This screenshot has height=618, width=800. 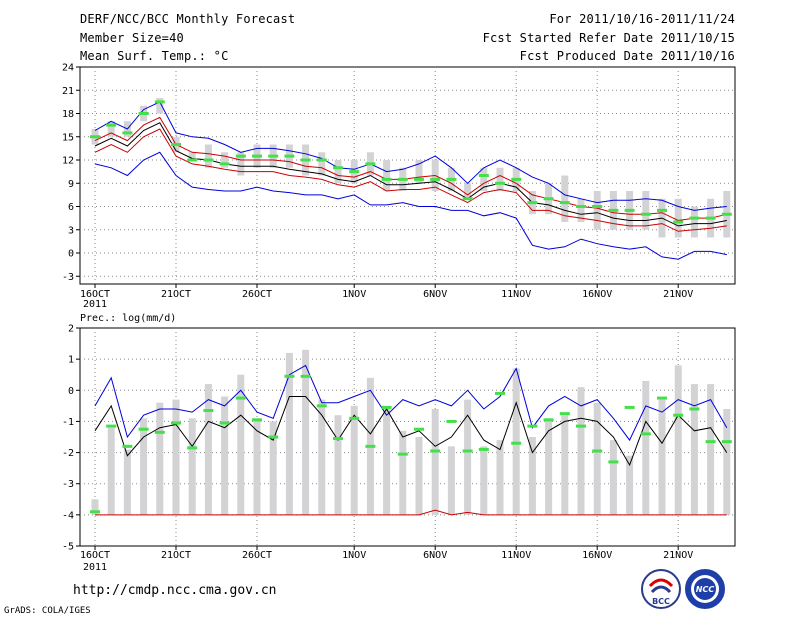 What do you see at coordinates (128, 318) in the screenshot?
I see `prec-title: Prec.: log(mm/d)` at bounding box center [128, 318].